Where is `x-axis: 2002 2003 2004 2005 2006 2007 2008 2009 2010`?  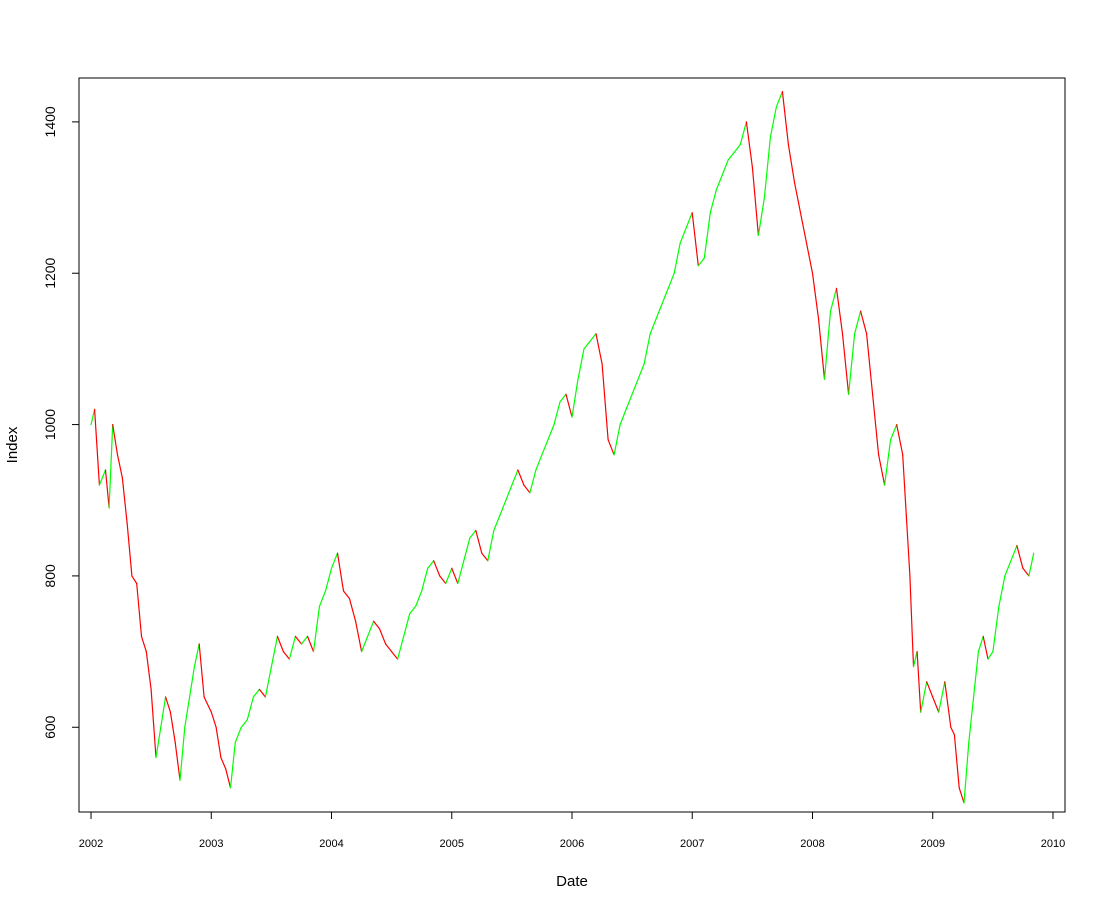
x-axis: 2002 2003 2004 2005 2006 2007 2008 2009 2010 is located at coordinates (572, 830).